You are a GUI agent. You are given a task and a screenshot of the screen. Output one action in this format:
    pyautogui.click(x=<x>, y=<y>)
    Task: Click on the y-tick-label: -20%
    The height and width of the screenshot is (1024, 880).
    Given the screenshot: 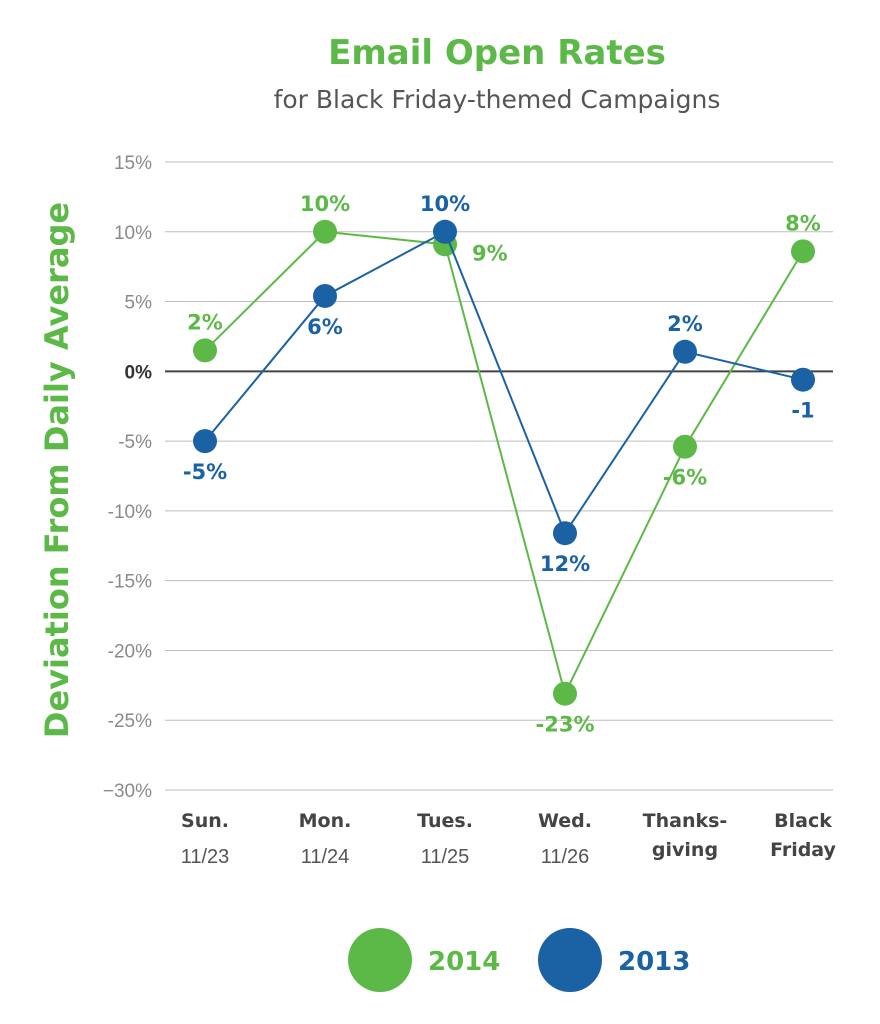 What is the action you would take?
    pyautogui.click(x=130, y=651)
    